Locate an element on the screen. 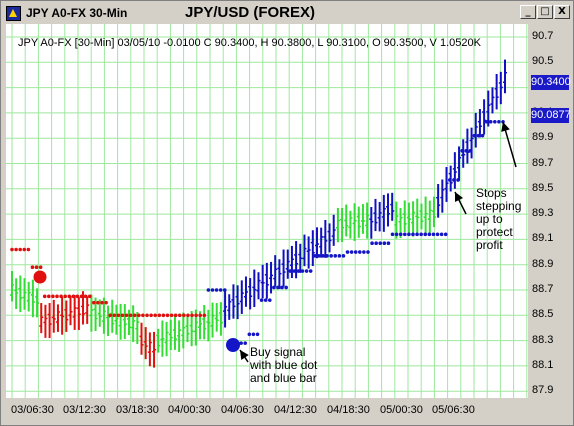 The height and width of the screenshot is (426, 574). x-tick-label: 05/00:30 is located at coordinates (401, 410).